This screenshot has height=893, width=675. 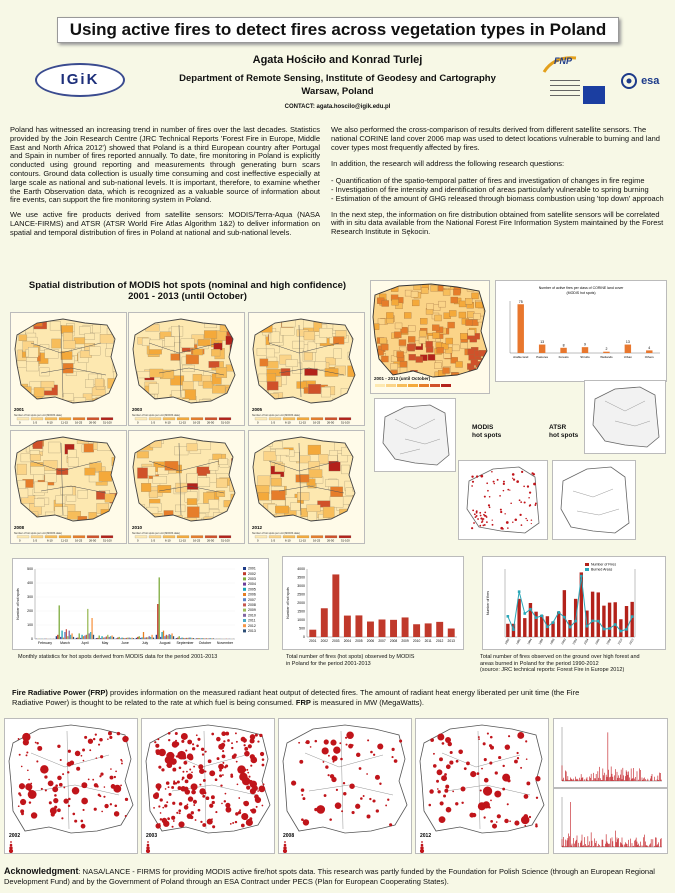 I want to click on ground-tick-label: 2002, so click(x=574, y=641).